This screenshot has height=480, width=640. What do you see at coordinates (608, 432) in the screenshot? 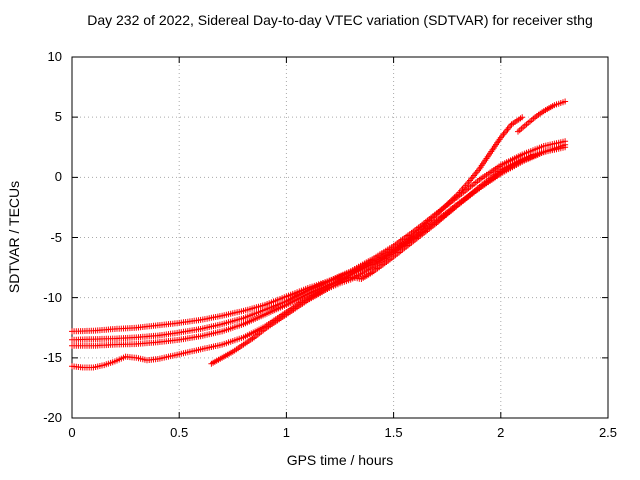
I see `x-tick-label: 2.5` at bounding box center [608, 432].